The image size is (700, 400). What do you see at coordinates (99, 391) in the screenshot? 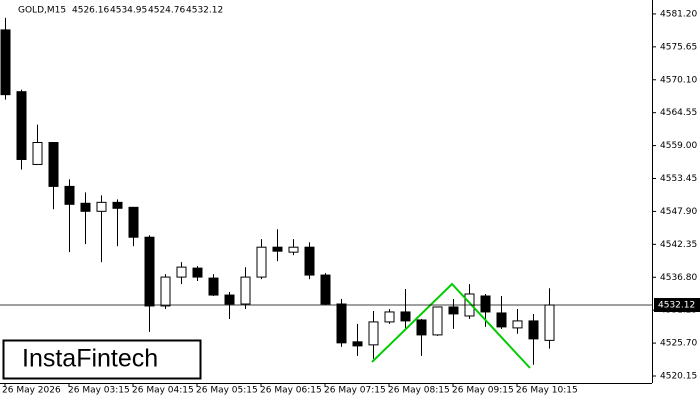
I see `x-tick-label: 26 May 03:15` at bounding box center [99, 391].